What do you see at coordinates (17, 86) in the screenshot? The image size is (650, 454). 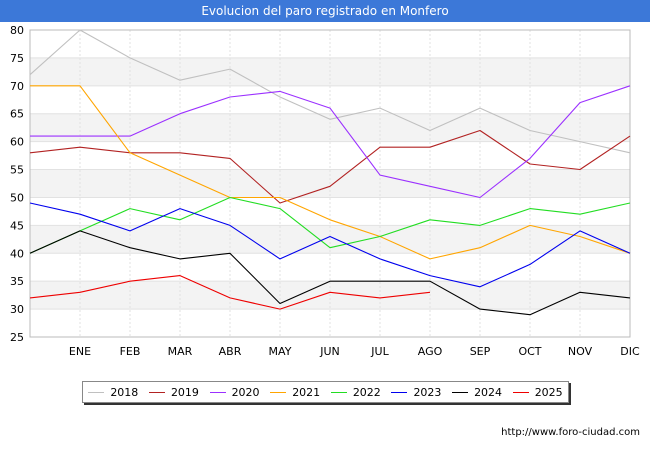 I see `y-tick-label: 70` at bounding box center [17, 86].